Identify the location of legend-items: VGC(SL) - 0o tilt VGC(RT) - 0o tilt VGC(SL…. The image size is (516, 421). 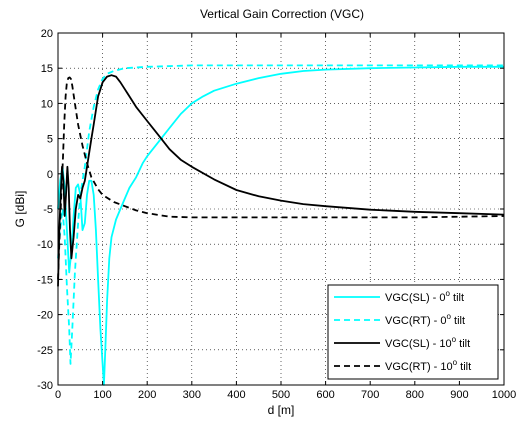
(402, 331).